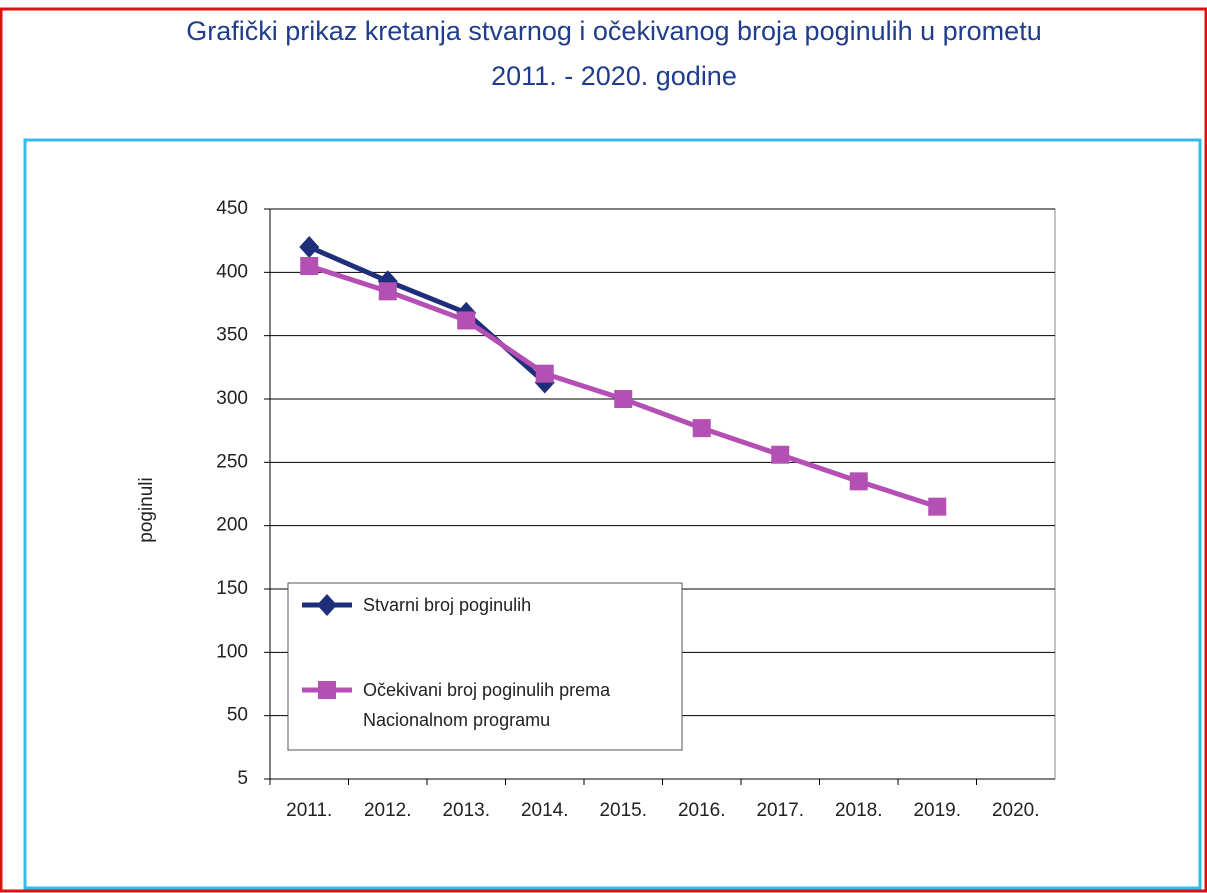  Describe the element at coordinates (937, 810) in the screenshot. I see `x-tick-label: 2019.` at that location.